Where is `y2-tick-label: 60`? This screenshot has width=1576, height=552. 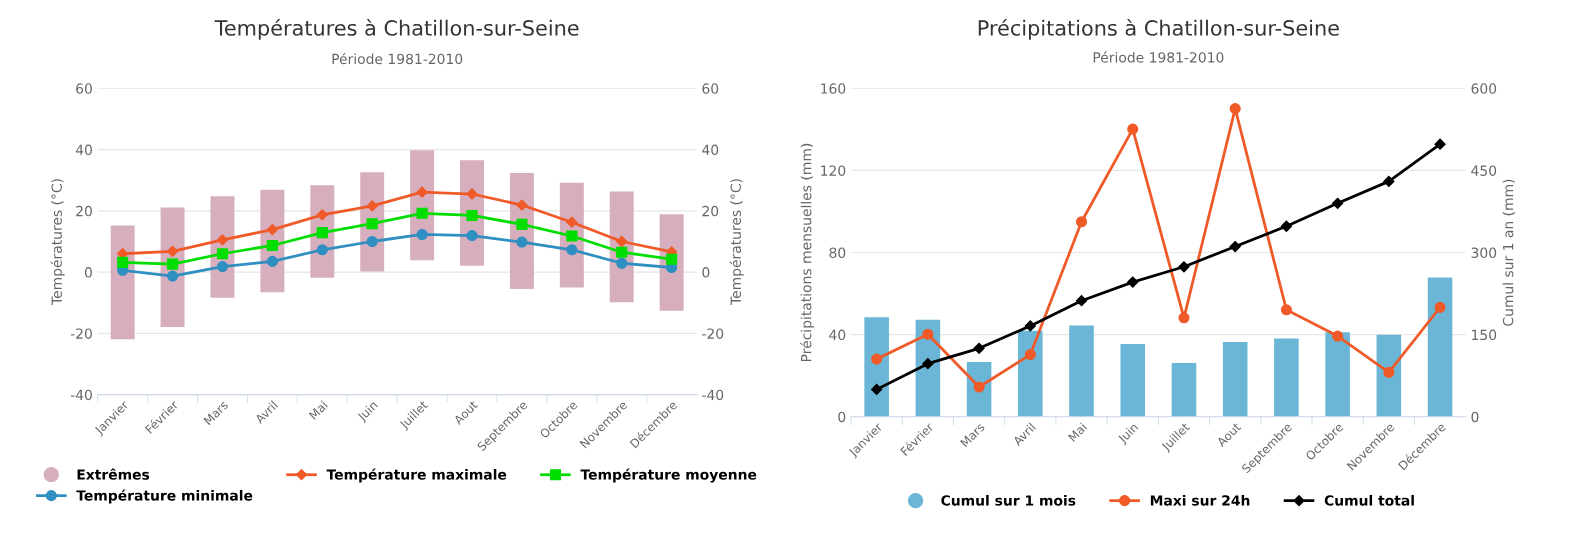 y2-tick-label: 60 is located at coordinates (710, 88).